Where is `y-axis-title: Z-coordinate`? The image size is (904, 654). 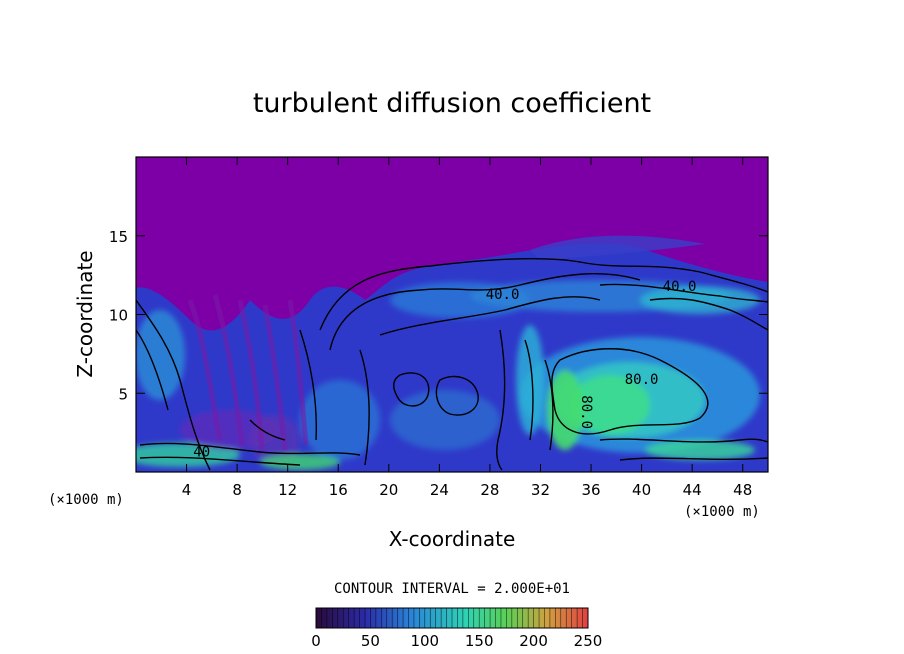 y-axis-title: Z-coordinate is located at coordinates (85, 313).